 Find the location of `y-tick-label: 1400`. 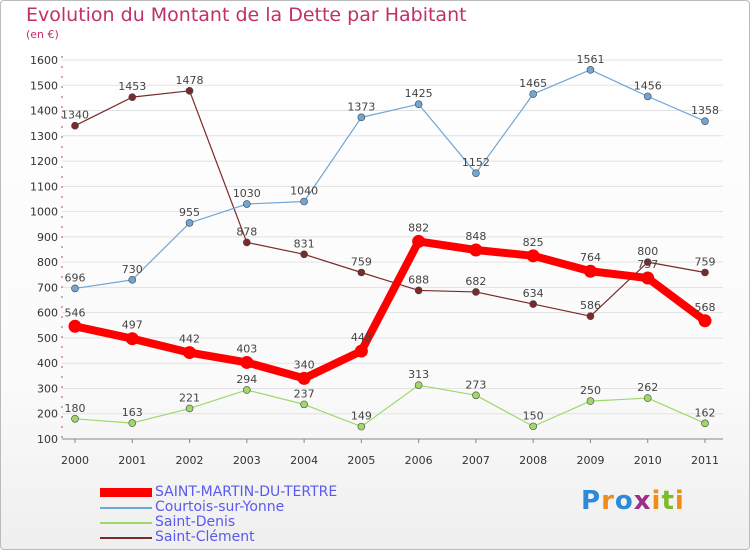

y-tick-label: 1400 is located at coordinates (44, 111).